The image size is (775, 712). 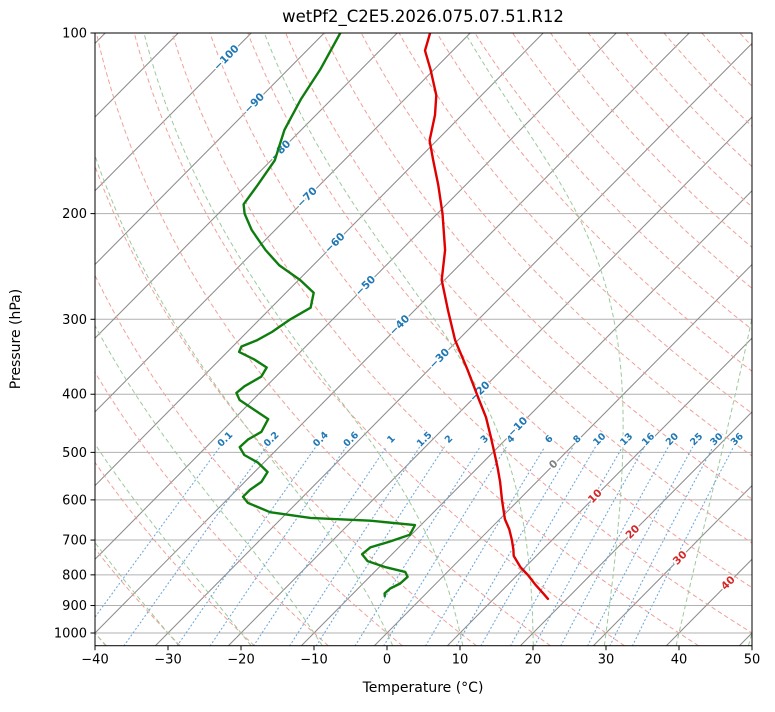 What do you see at coordinates (74, 541) in the screenshot?
I see `y-tick-label: 700` at bounding box center [74, 541].